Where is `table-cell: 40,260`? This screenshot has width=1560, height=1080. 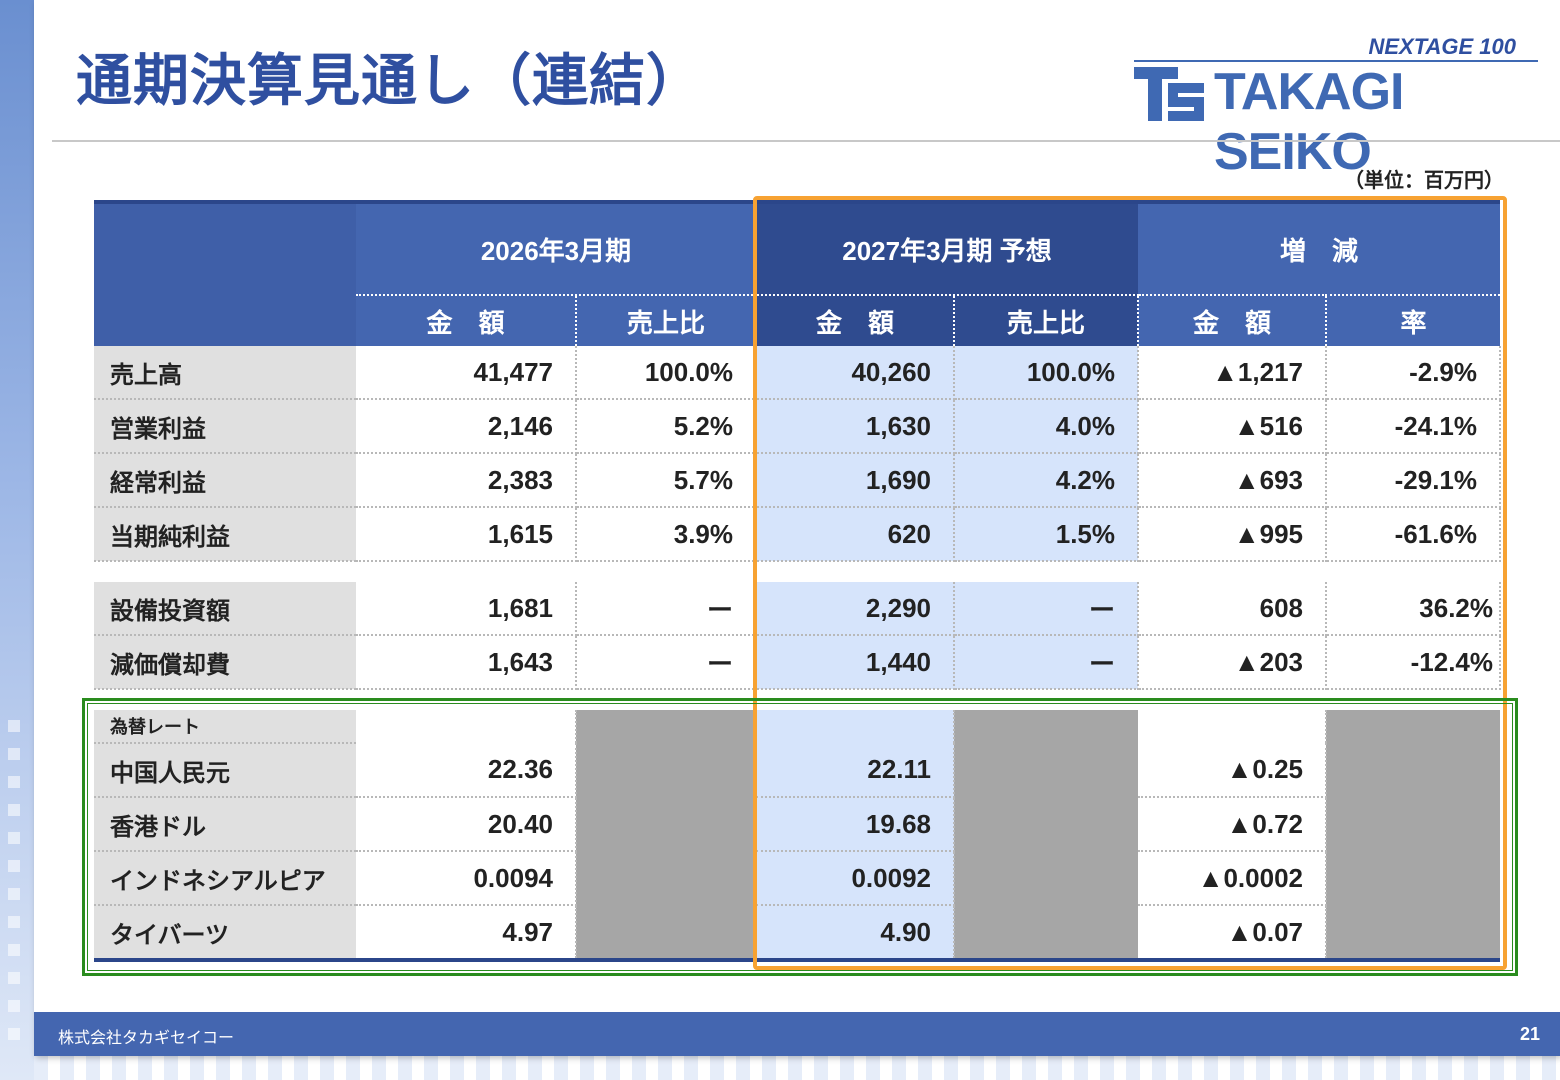 table-cell: 40,260 is located at coordinates (855, 373).